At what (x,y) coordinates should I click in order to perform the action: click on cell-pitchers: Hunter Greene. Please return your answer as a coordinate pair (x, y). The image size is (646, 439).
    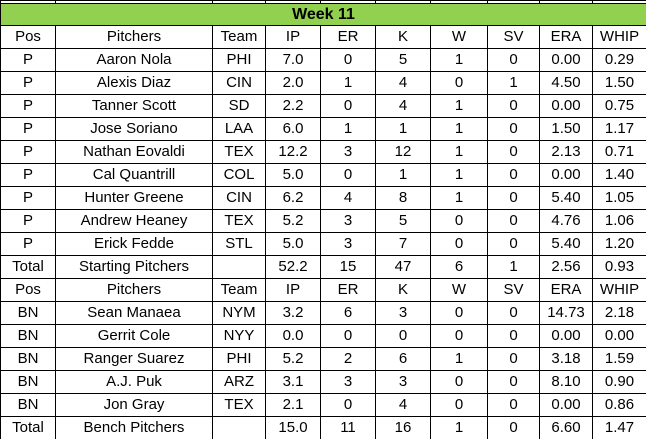
    Looking at the image, I should click on (134, 198).